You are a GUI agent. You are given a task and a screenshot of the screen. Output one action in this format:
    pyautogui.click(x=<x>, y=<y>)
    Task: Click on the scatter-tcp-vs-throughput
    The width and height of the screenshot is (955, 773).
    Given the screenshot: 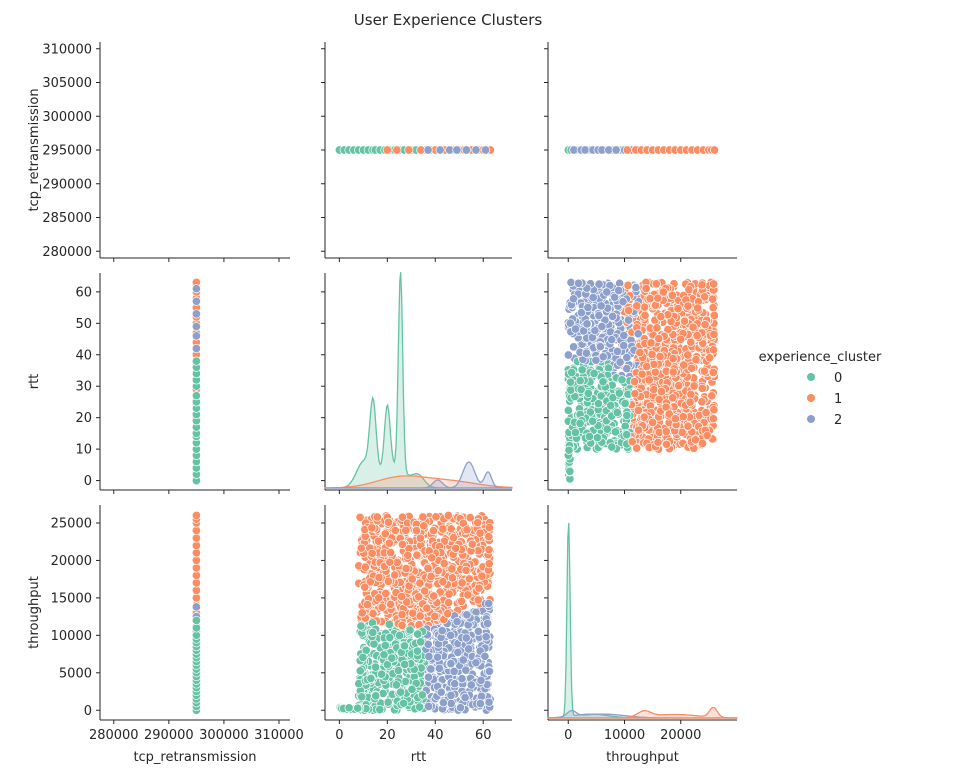 What is the action you would take?
    pyautogui.click(x=641, y=150)
    